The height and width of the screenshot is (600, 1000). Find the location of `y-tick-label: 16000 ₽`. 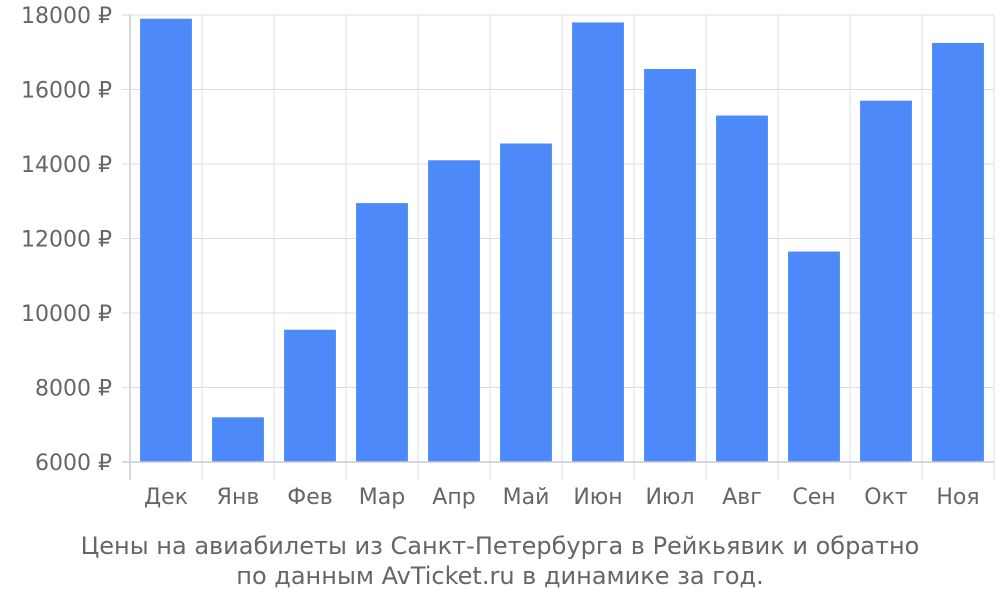

y-tick-label: 16000 ₽ is located at coordinates (66, 91).